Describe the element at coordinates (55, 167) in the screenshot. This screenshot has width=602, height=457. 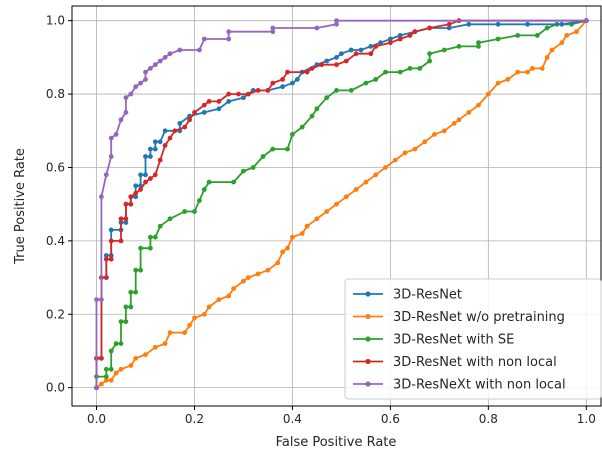
I see `y-tick-label: 0.6` at that location.